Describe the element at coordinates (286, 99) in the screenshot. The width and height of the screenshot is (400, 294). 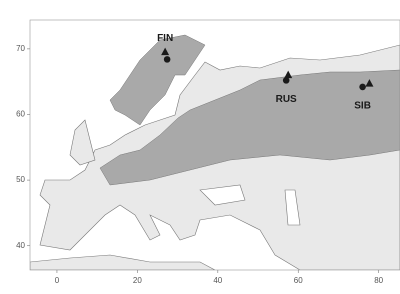
I see `site-label: RUS` at that location.